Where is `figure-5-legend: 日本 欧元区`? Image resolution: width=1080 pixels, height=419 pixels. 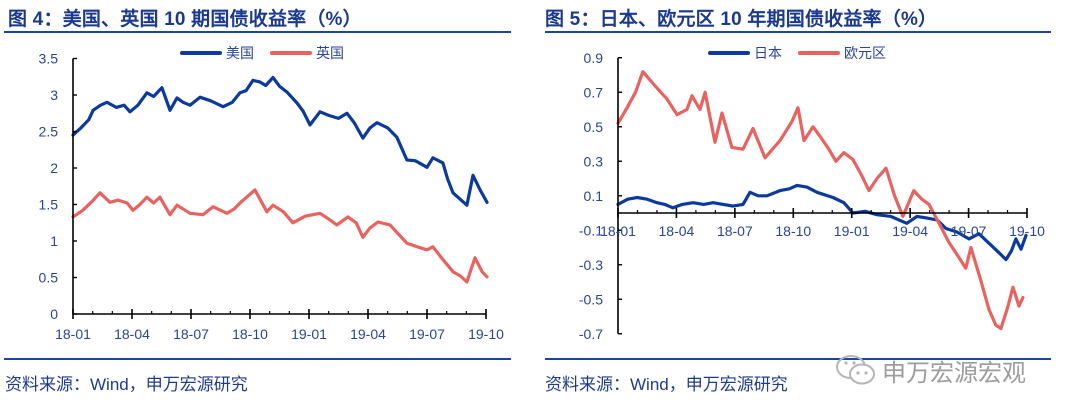
figure-5-legend: 日本 欧元区 is located at coordinates (802, 53).